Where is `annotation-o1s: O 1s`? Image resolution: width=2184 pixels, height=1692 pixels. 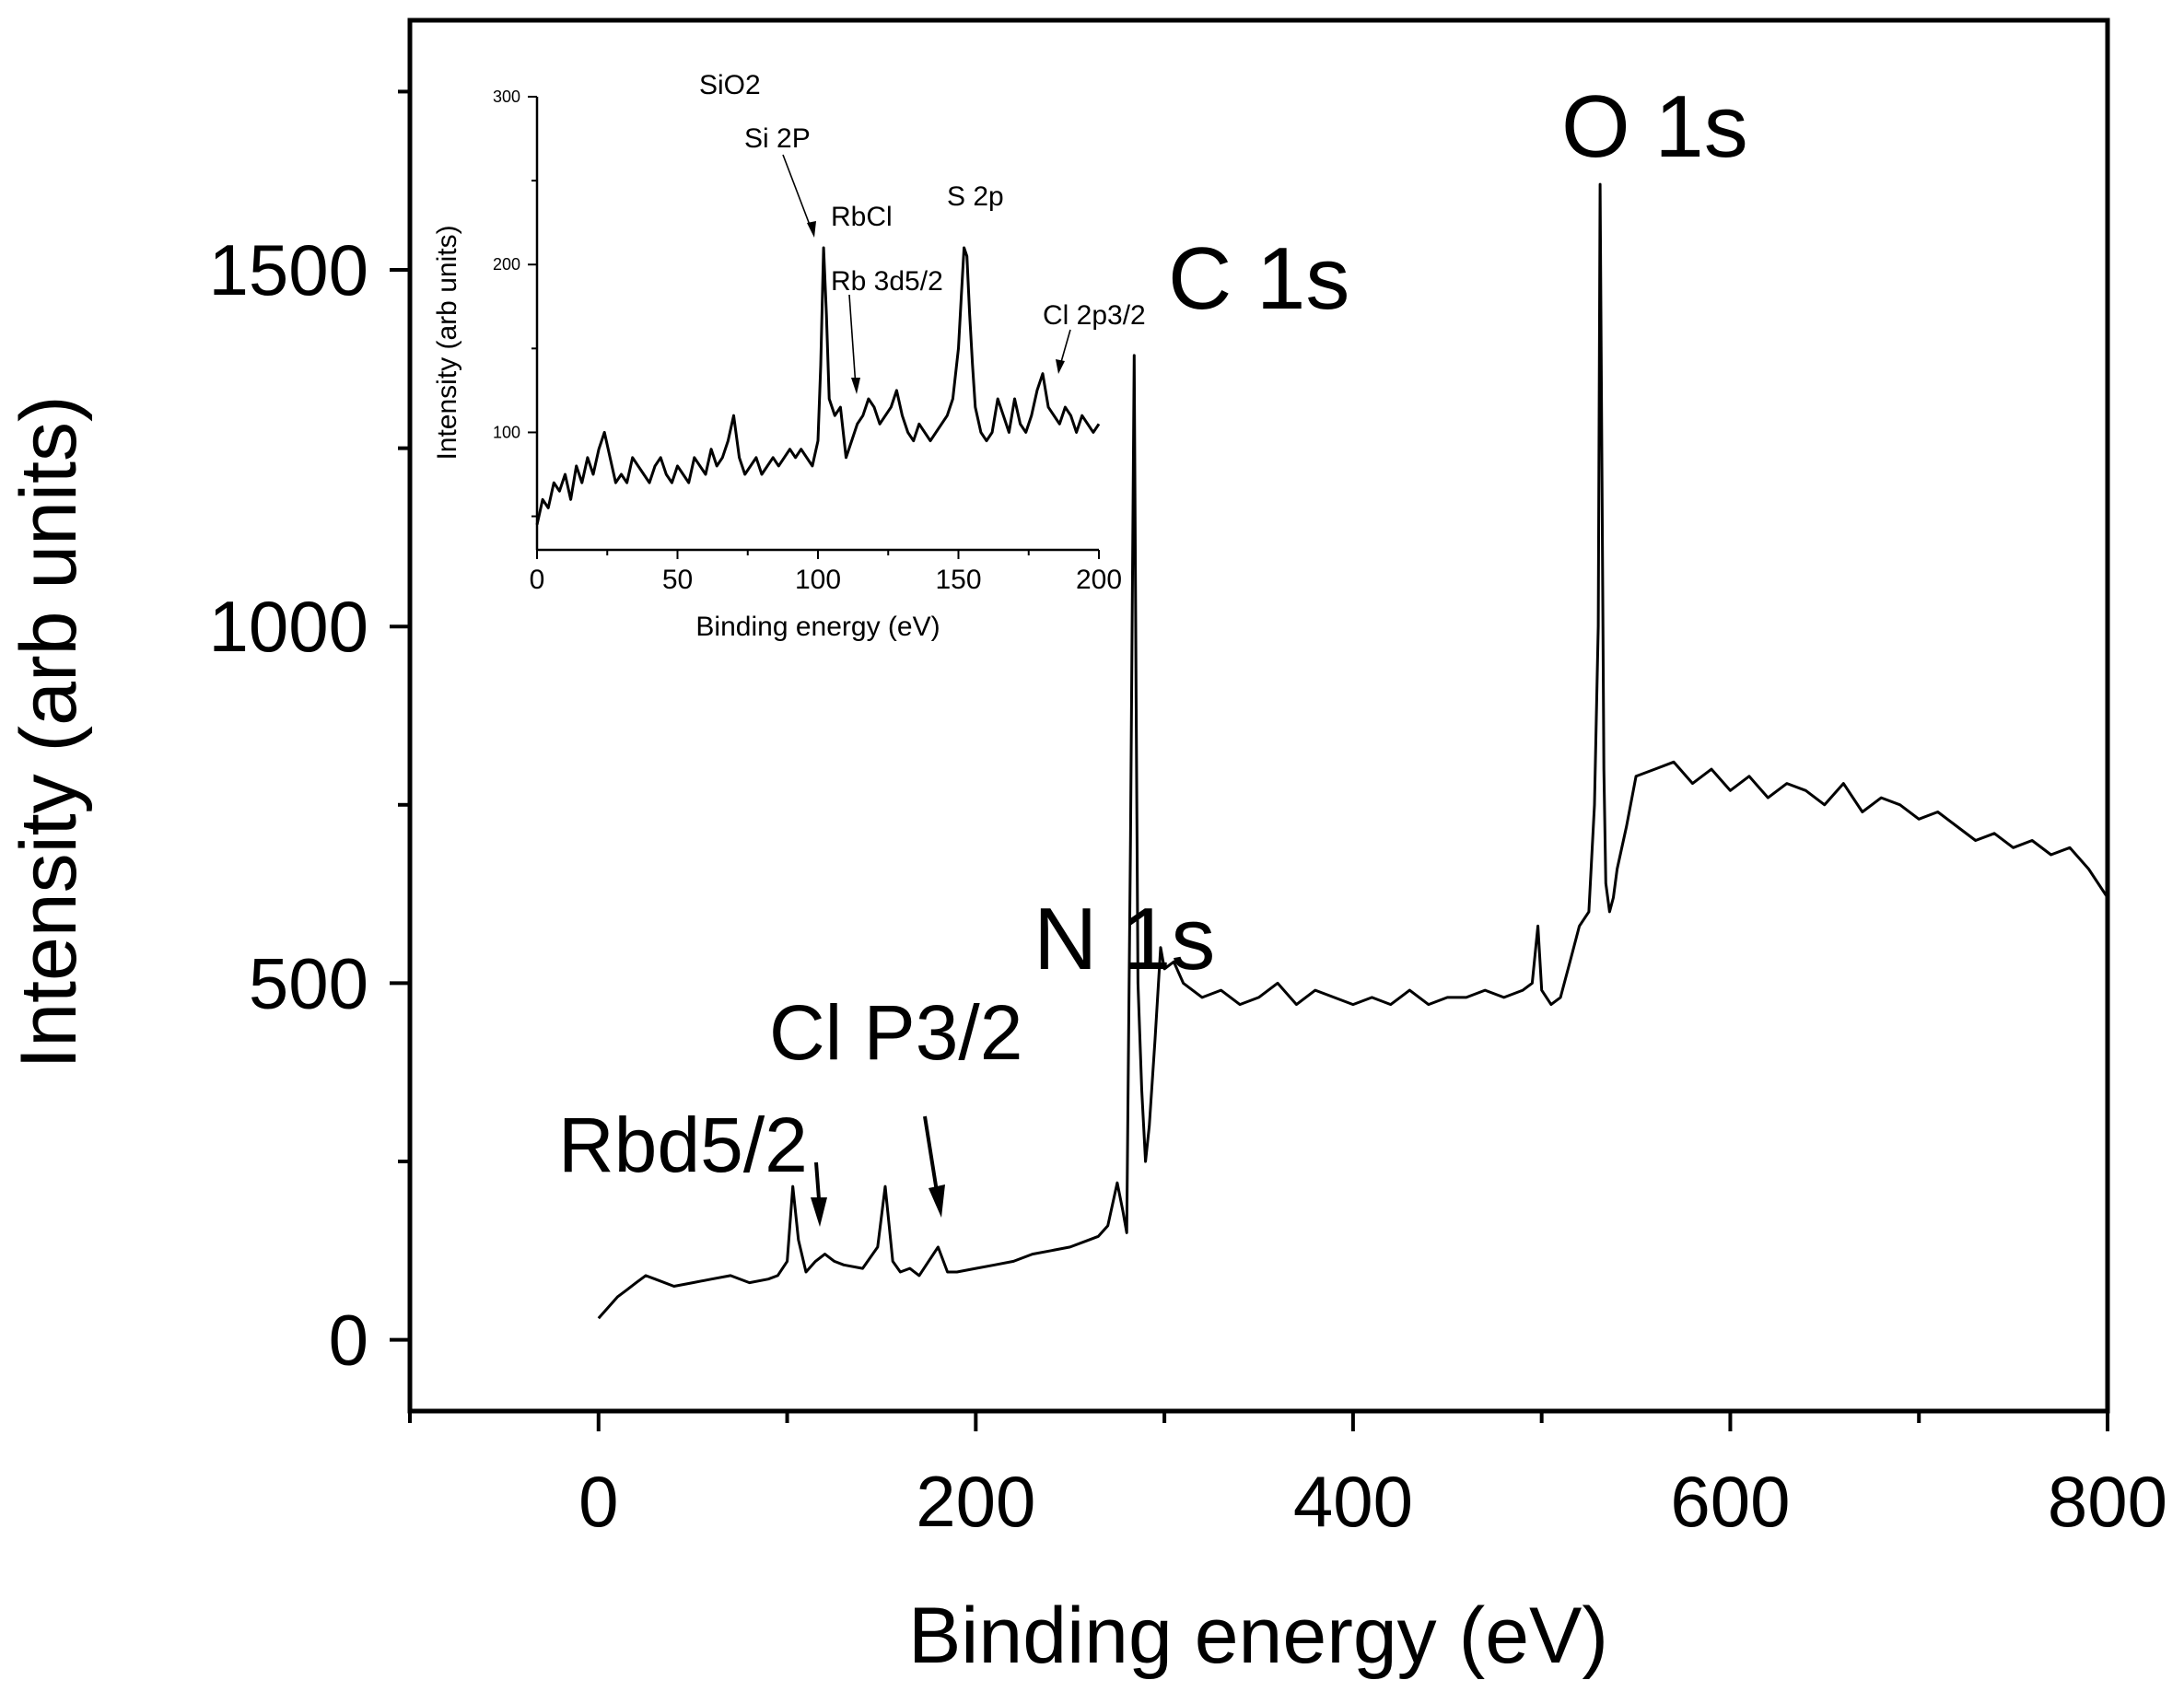 annotation-o1s: O 1s is located at coordinates (1654, 126).